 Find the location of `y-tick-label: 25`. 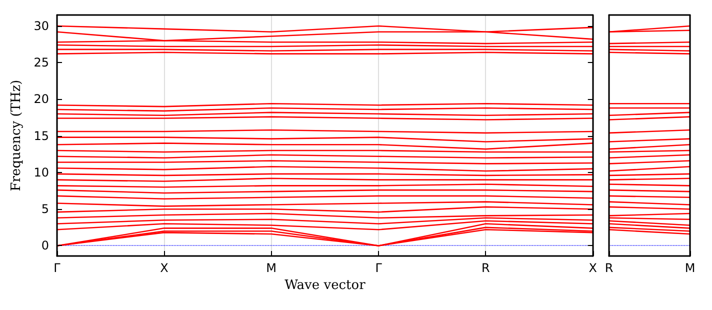

y-tick-label: 25 is located at coordinates (41, 63).